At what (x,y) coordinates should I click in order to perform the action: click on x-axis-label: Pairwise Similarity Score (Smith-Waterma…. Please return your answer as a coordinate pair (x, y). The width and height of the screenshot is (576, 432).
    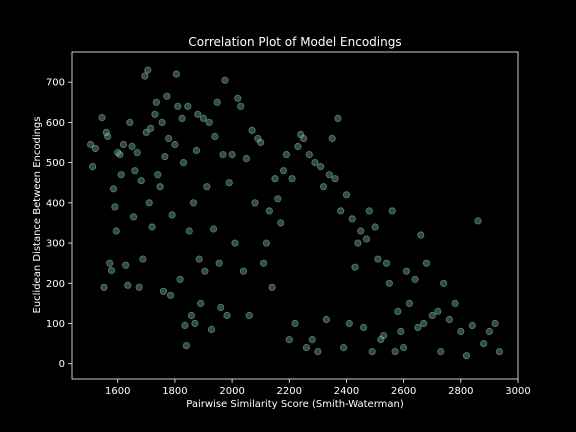
    Looking at the image, I should click on (295, 404).